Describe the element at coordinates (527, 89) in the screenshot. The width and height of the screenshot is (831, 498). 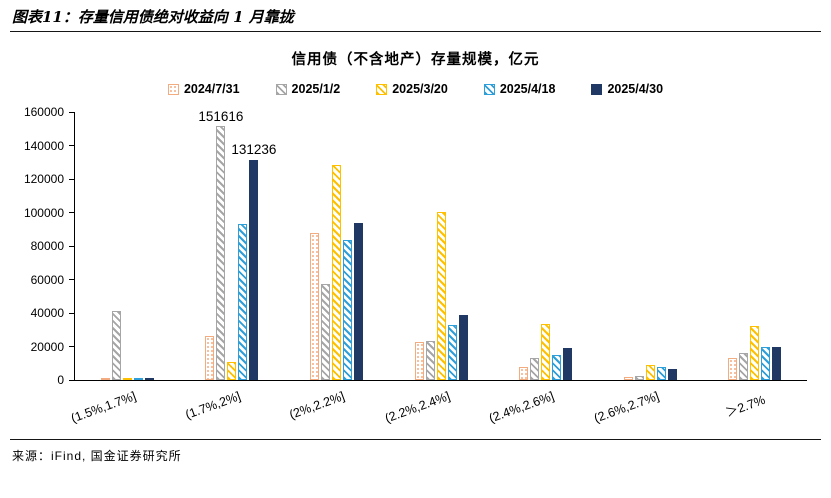
I see `legend-label: 2025/4/18` at that location.